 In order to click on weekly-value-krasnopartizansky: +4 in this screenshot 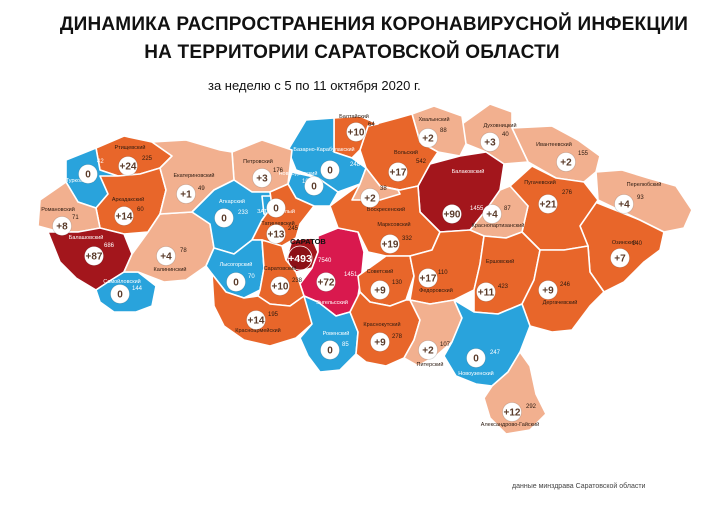, I will do `click(492, 215)`.